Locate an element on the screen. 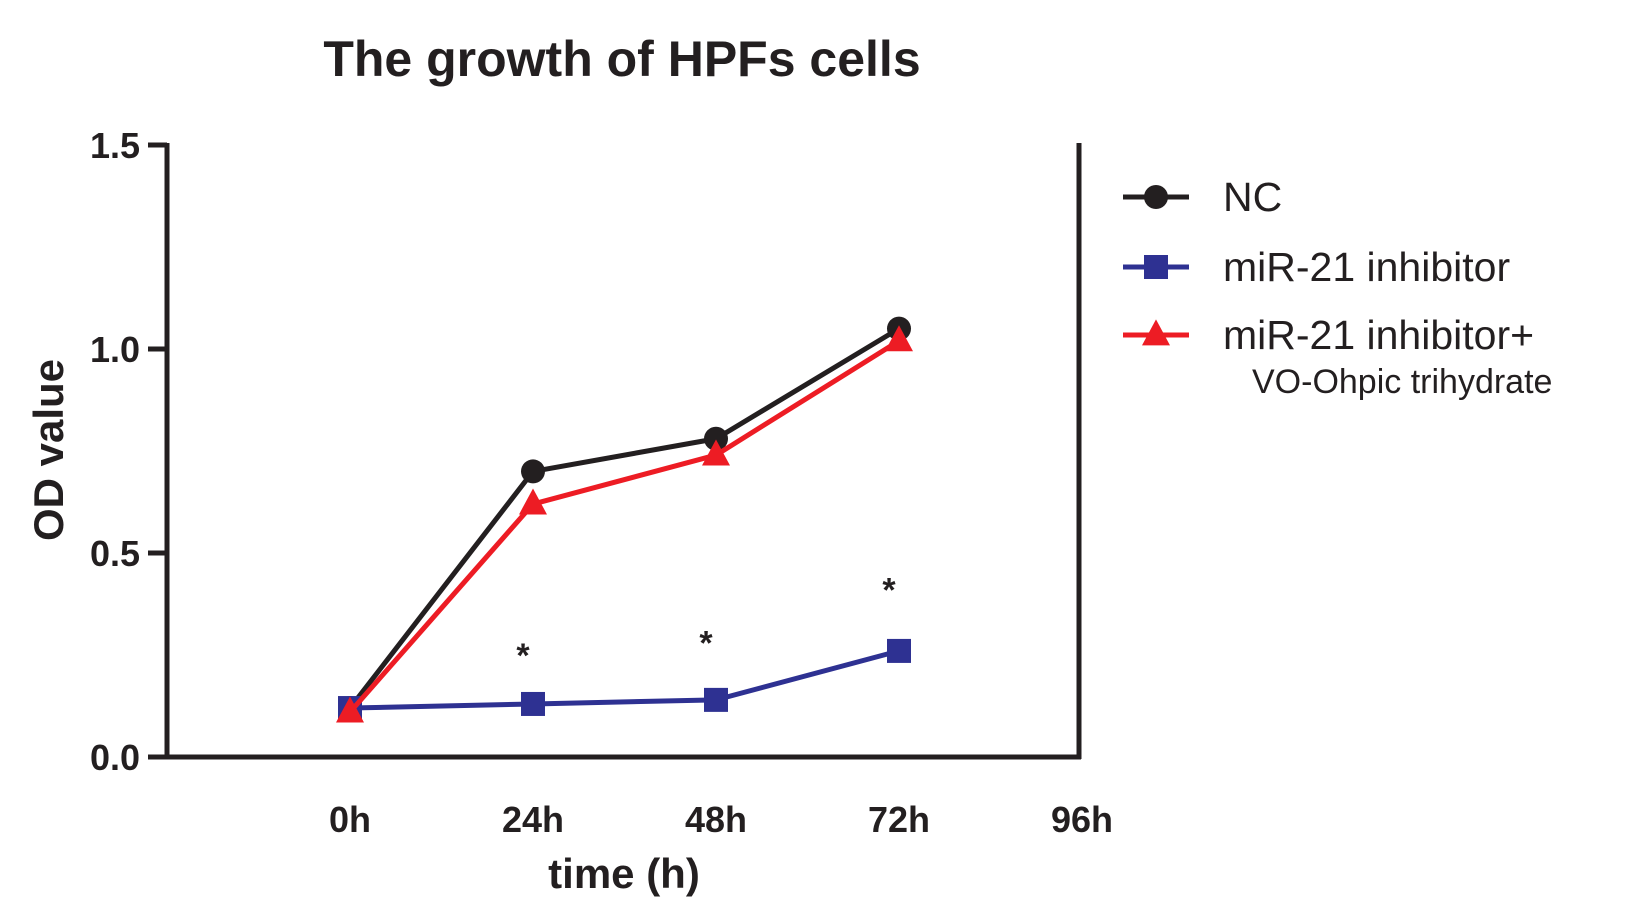  legend-label: NC is located at coordinates (1252, 197).